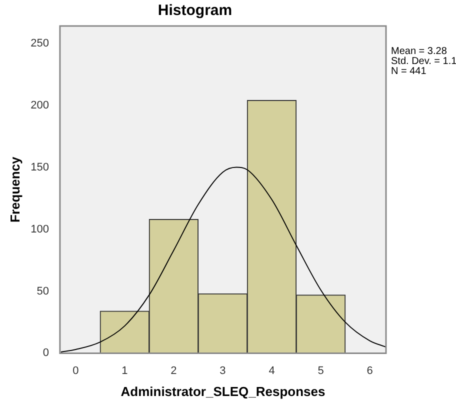  What do you see at coordinates (39, 43) in the screenshot?
I see `y-tick-label: 250` at bounding box center [39, 43].